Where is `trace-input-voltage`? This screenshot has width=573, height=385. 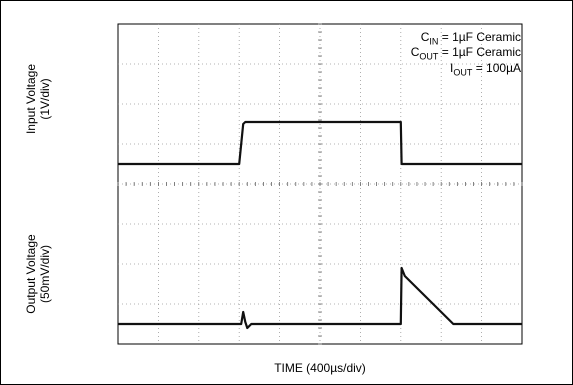 trace-input-voltage is located at coordinates (320, 143).